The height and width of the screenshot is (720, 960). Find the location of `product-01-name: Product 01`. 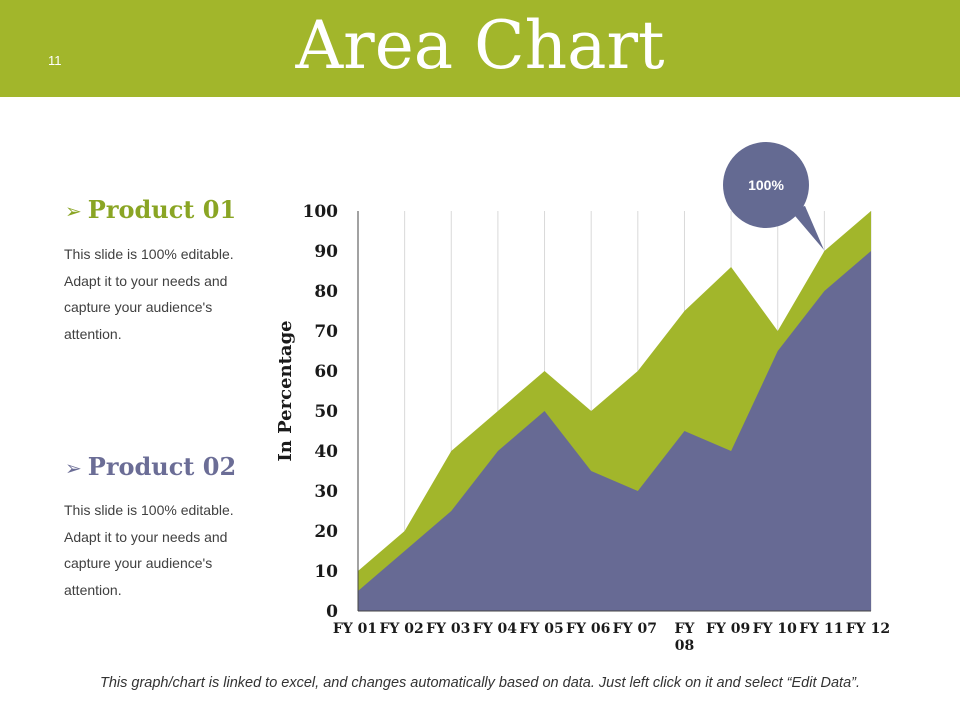

product-01-name: Product 01 is located at coordinates (162, 209).